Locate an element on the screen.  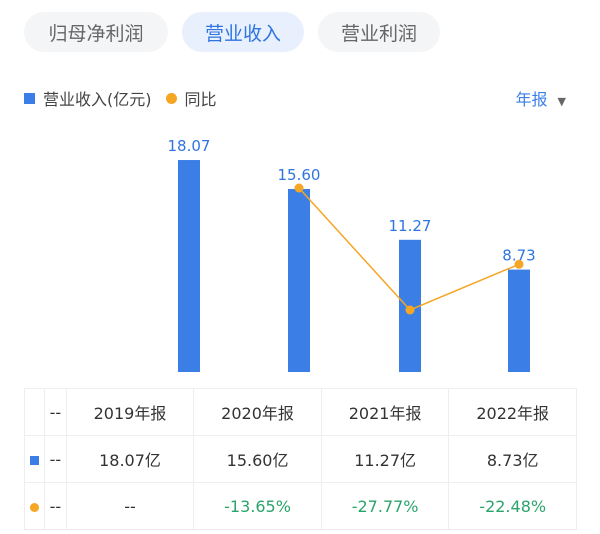
bar-legend-icon is located at coordinates (29, 98).